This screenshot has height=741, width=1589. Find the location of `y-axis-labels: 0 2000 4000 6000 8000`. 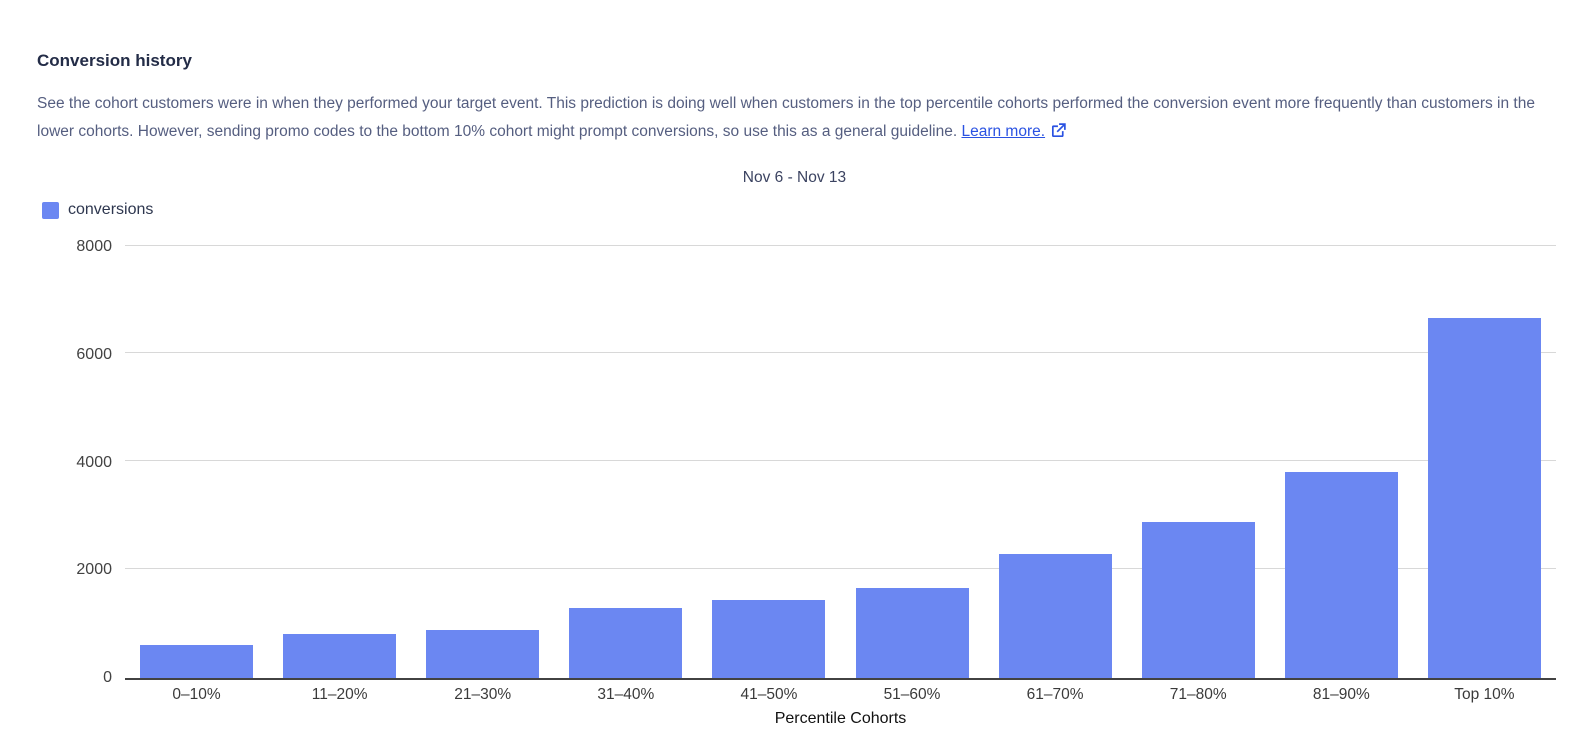

y-axis-labels: 0 2000 4000 6000 8000 is located at coordinates (56, 462).